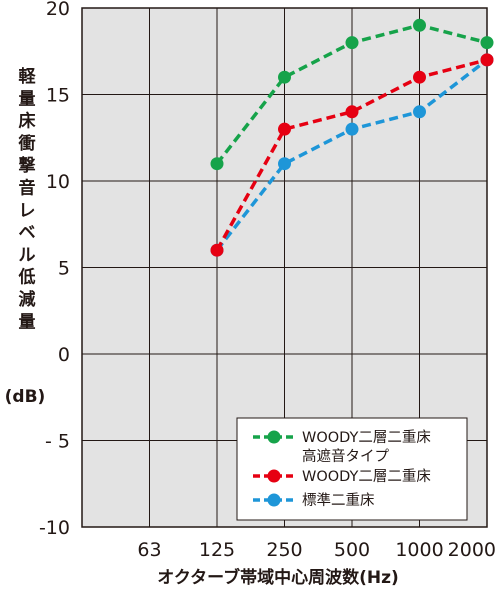  I want to click on y-axis-title-char: 撃, so click(27, 165).